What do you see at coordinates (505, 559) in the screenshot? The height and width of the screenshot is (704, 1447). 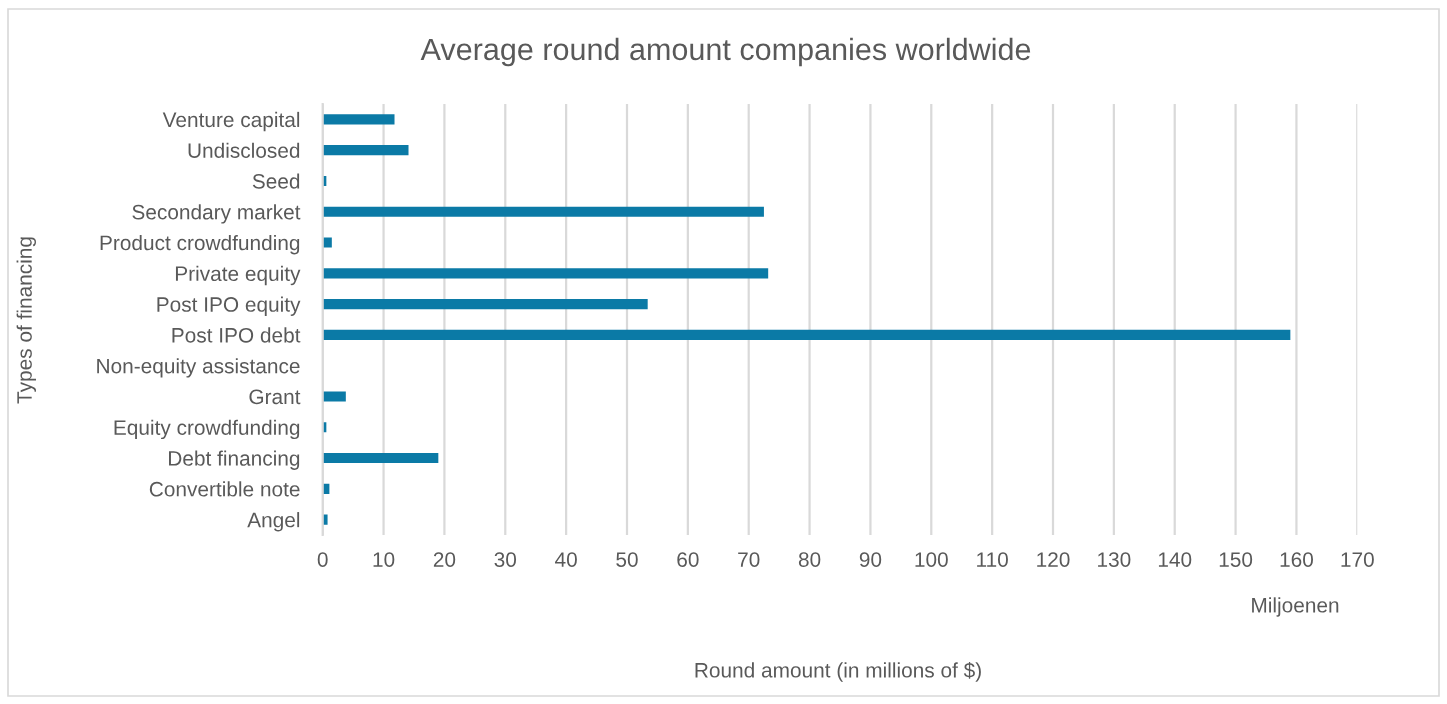 I see `x-tick-label: 30` at bounding box center [505, 559].